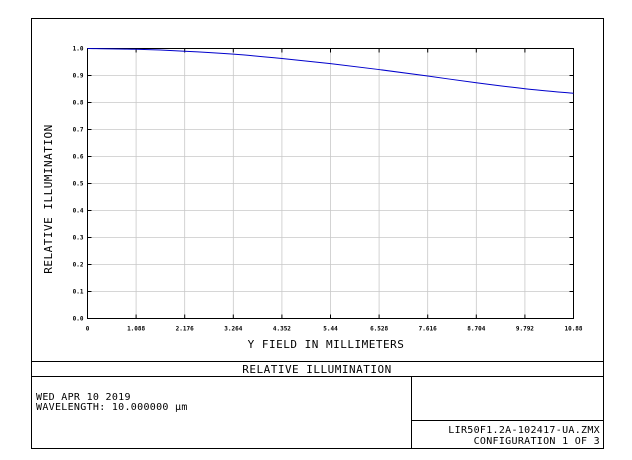  What do you see at coordinates (476, 329) in the screenshot?
I see `x-tick-label: 8.704` at bounding box center [476, 329].